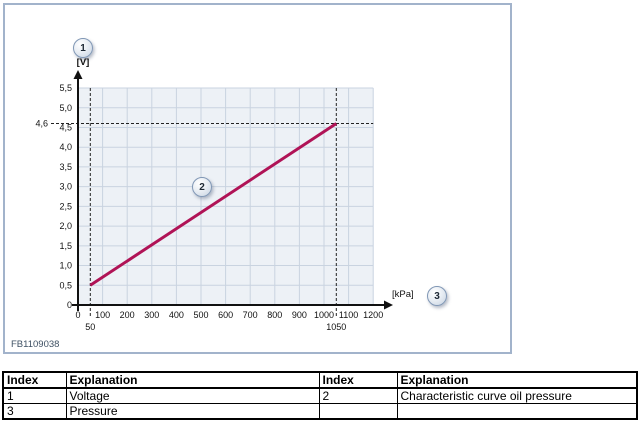  Describe the element at coordinates (517, 380) in the screenshot. I see `table-header-explanation-2: Explanation` at that location.